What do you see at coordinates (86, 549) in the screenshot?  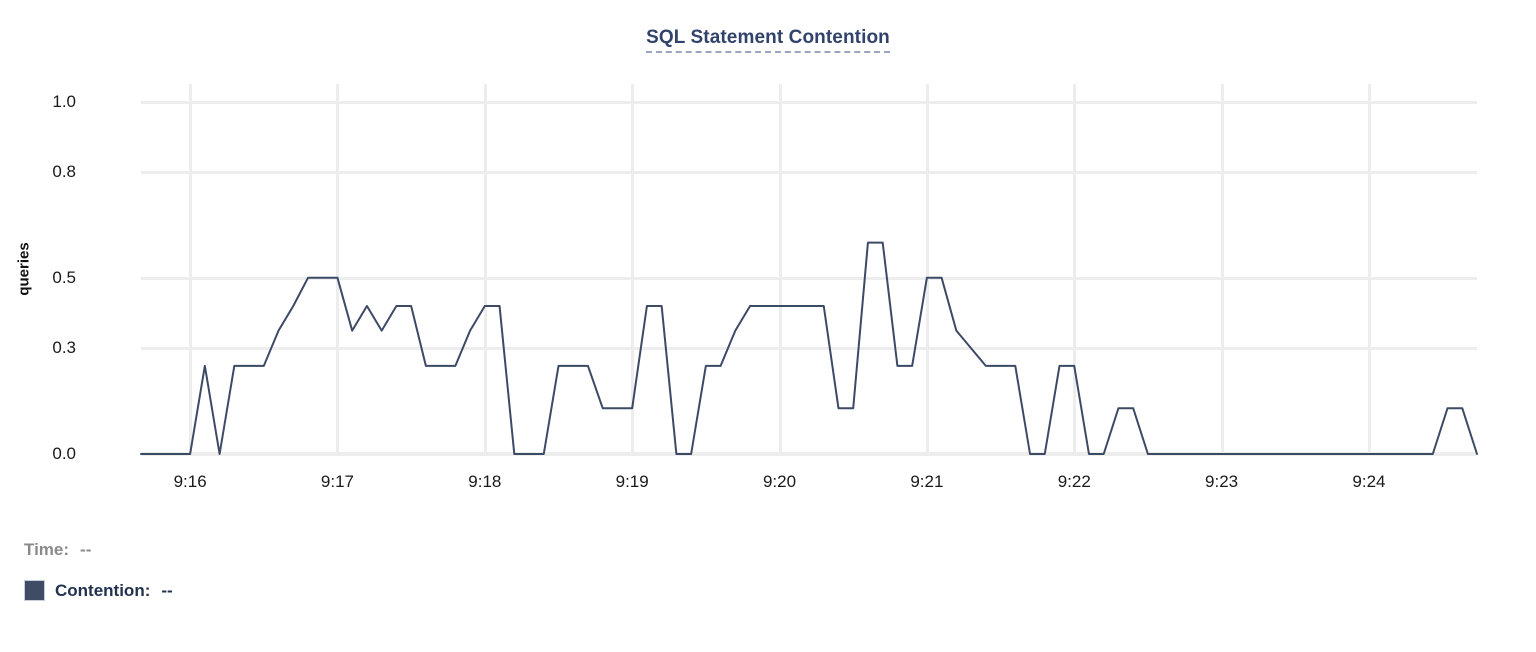 I see `time-value: --` at bounding box center [86, 549].